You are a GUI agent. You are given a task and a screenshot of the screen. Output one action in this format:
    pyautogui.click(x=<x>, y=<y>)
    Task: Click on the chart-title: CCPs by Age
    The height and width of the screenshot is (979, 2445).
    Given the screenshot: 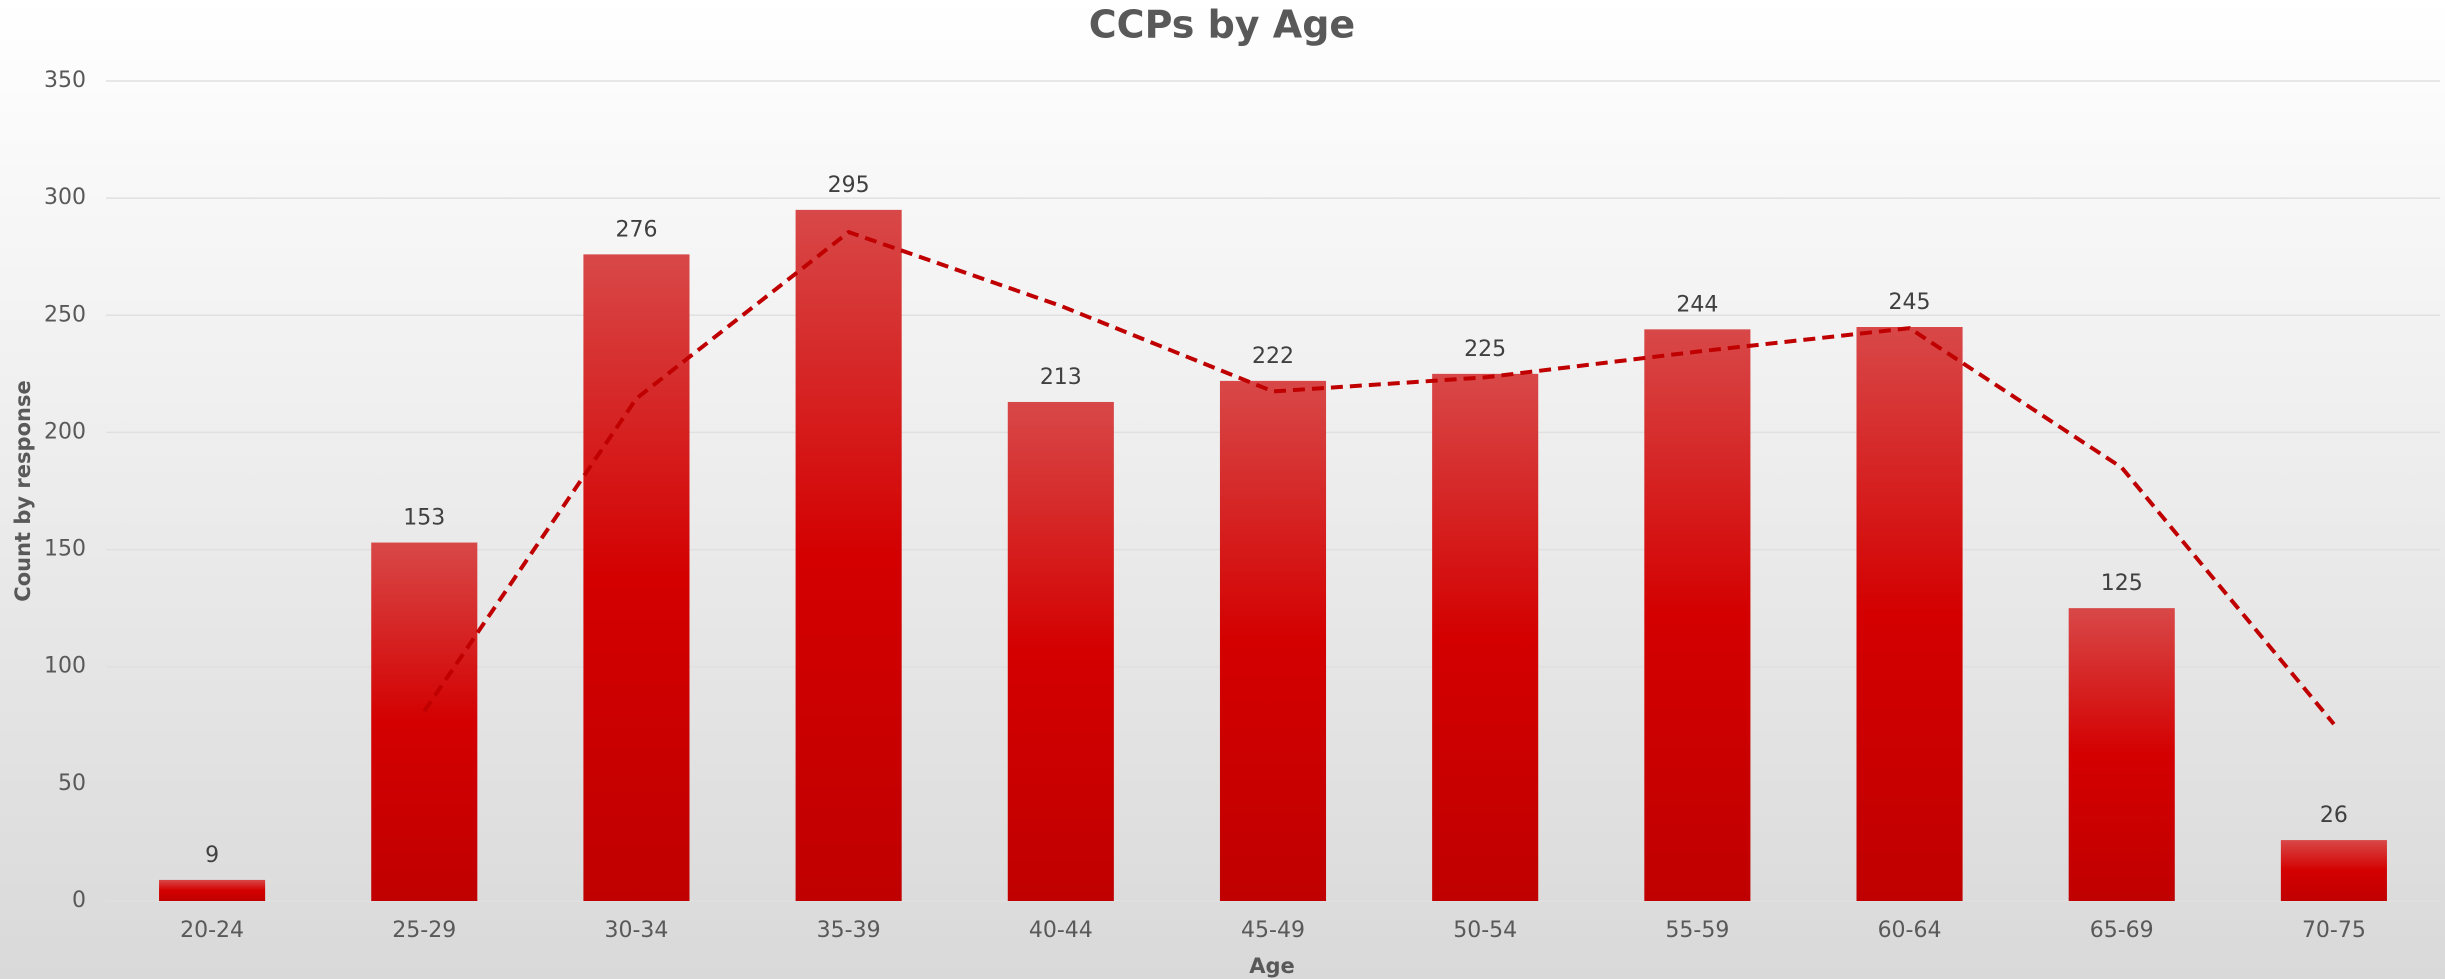 What is the action you would take?
    pyautogui.click(x=1222, y=25)
    